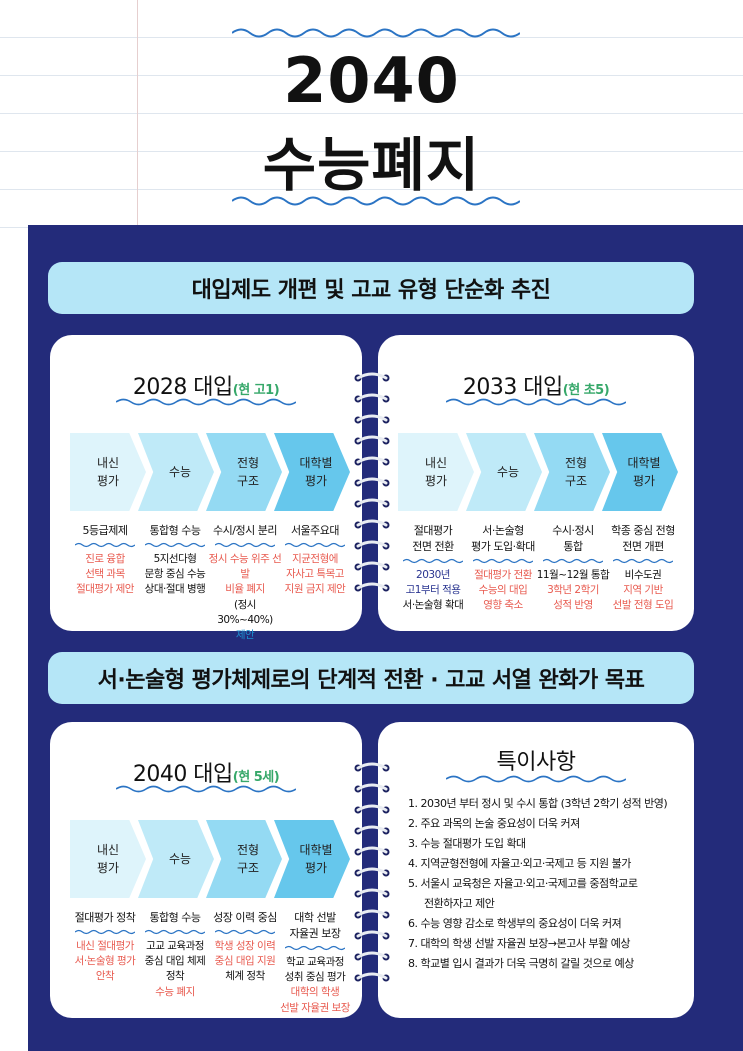 The width and height of the screenshot is (743, 1051). Describe the element at coordinates (515, 923) in the screenshot. I see `note-item: 6. 수능 영향 감소로 학생부의 중요성이 더욱 커져` at that location.